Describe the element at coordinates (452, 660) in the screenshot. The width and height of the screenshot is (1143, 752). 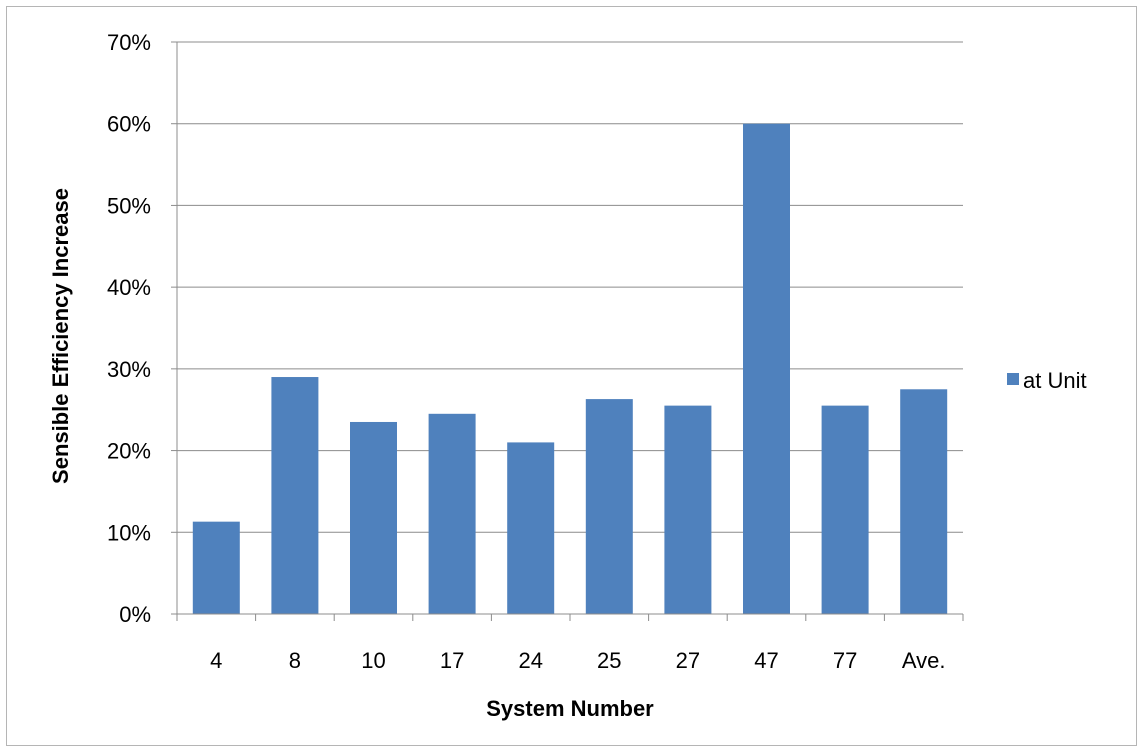
I see `x-tick-label: 17` at that location.